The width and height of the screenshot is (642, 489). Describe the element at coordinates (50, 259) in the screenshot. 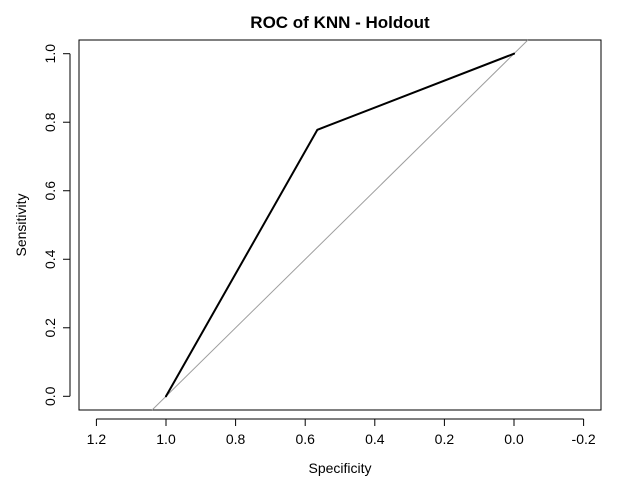

I see `y-tick-label: 0.4` at that location.